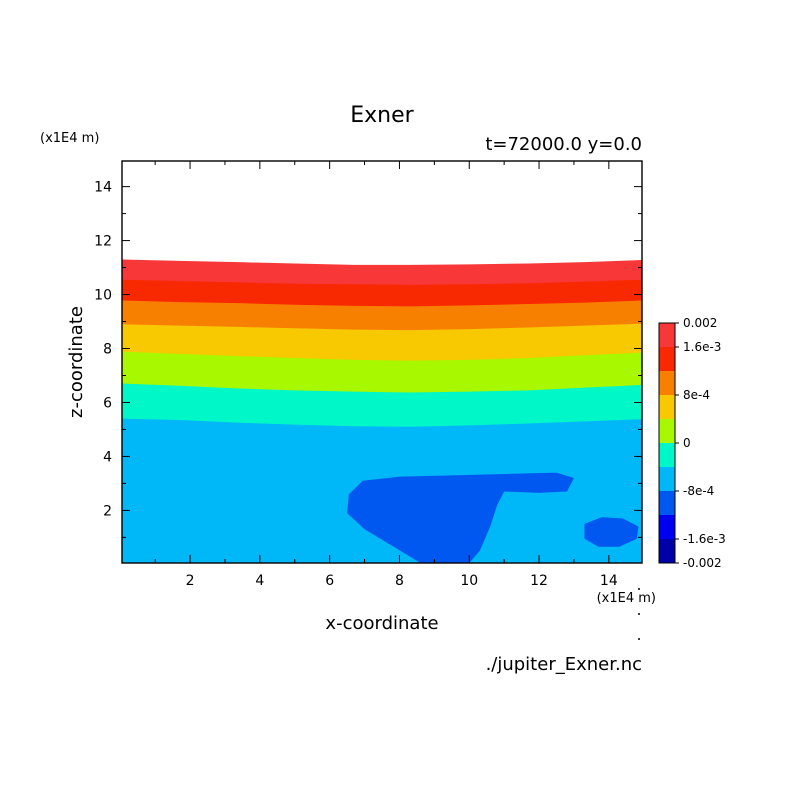  I want to click on y-tick-label: 6, so click(107, 403).